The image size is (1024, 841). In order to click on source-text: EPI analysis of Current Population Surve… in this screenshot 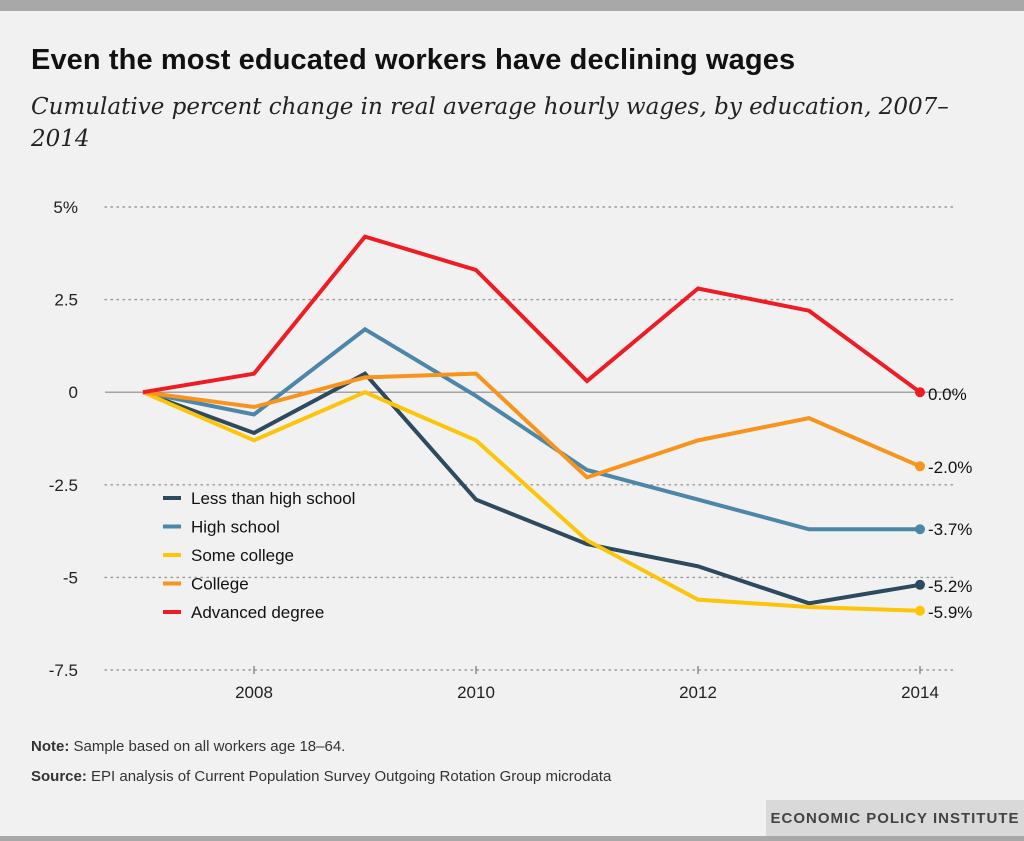, I will do `click(349, 776)`.